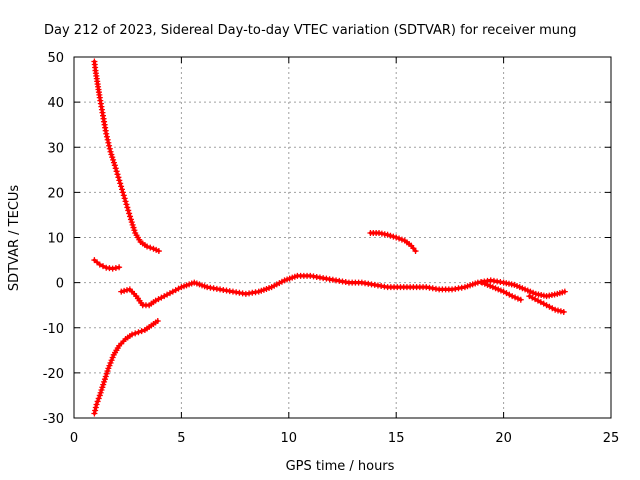 This screenshot has width=640, height=480. I want to click on x-tick-label: 5, so click(181, 438).